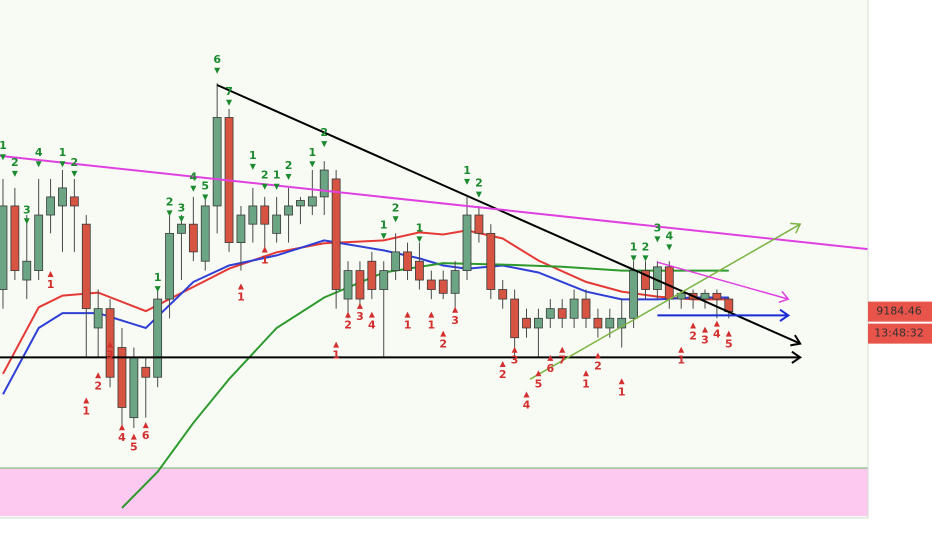 This screenshot has width=932, height=554. What do you see at coordinates (900, 322) in the screenshot?
I see `axis-layer: 9184.46 13:48:32` at bounding box center [900, 322].